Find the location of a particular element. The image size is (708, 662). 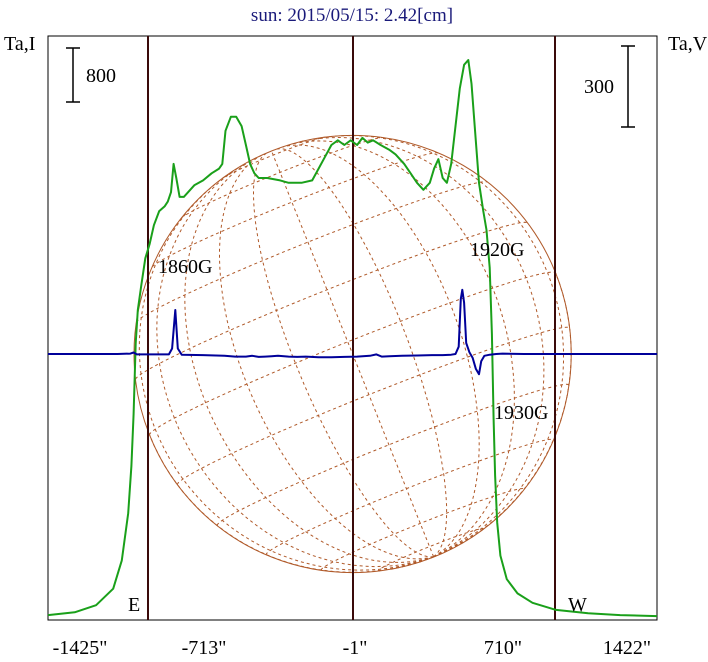

x-tick-label: 710" is located at coordinates (503, 648).